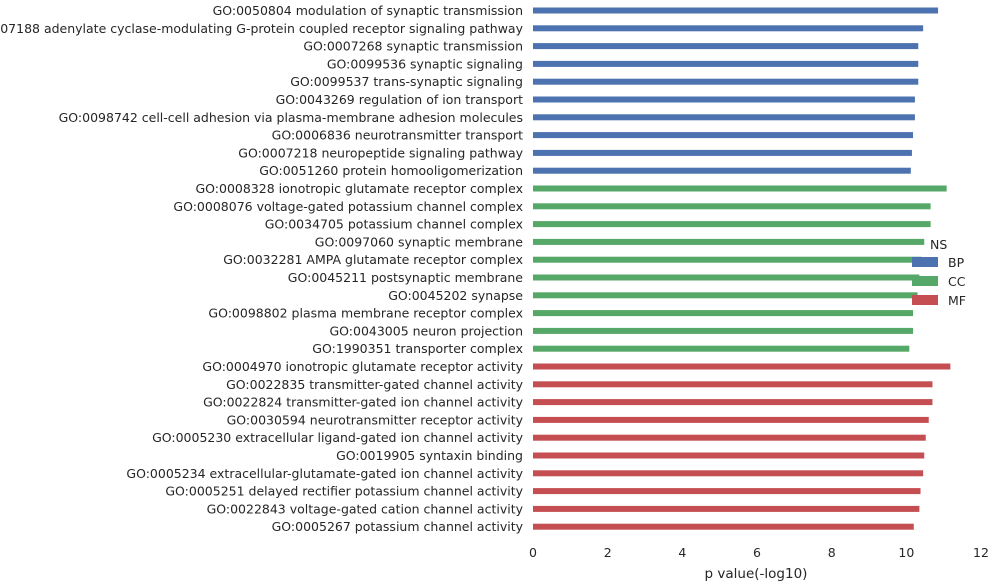 The height and width of the screenshot is (587, 993). What do you see at coordinates (419, 241) in the screenshot?
I see `category-label: GO:0097060 synaptic membrane` at bounding box center [419, 241].